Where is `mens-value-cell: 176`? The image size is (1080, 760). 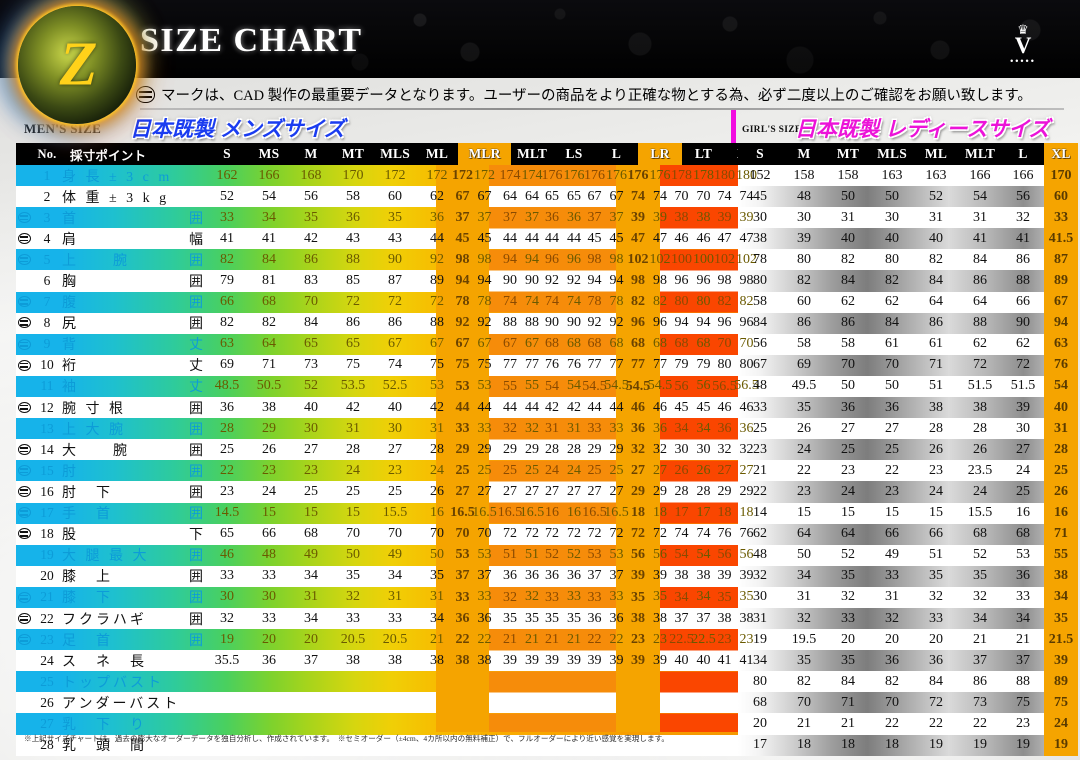
mens-value-cell: 176 is located at coordinates (574, 175).